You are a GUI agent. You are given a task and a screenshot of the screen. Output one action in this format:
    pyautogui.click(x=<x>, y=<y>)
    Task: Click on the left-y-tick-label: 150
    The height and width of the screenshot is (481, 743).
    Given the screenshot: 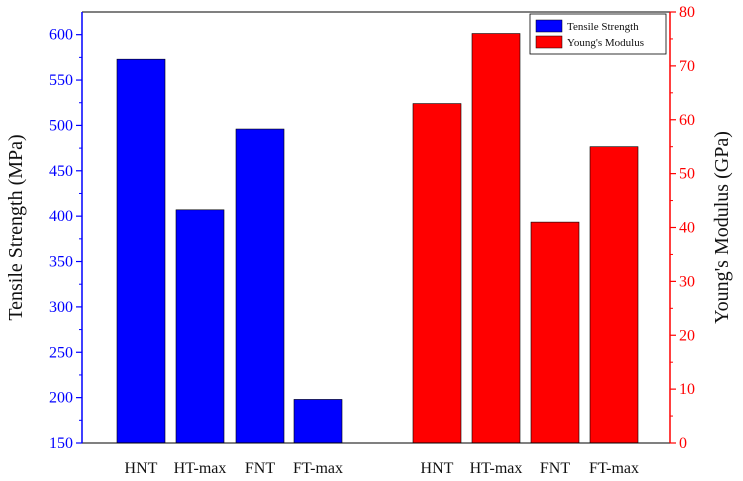 What is the action you would take?
    pyautogui.click(x=61, y=443)
    